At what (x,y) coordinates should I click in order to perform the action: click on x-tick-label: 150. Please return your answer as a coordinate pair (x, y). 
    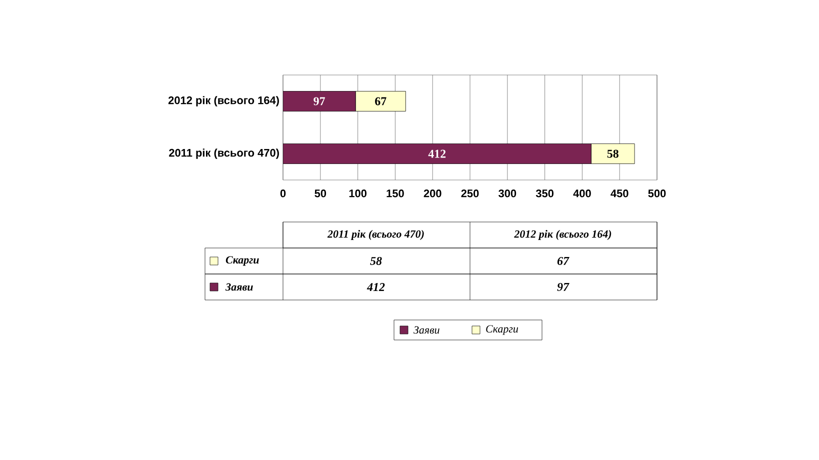
    Looking at the image, I should click on (395, 194).